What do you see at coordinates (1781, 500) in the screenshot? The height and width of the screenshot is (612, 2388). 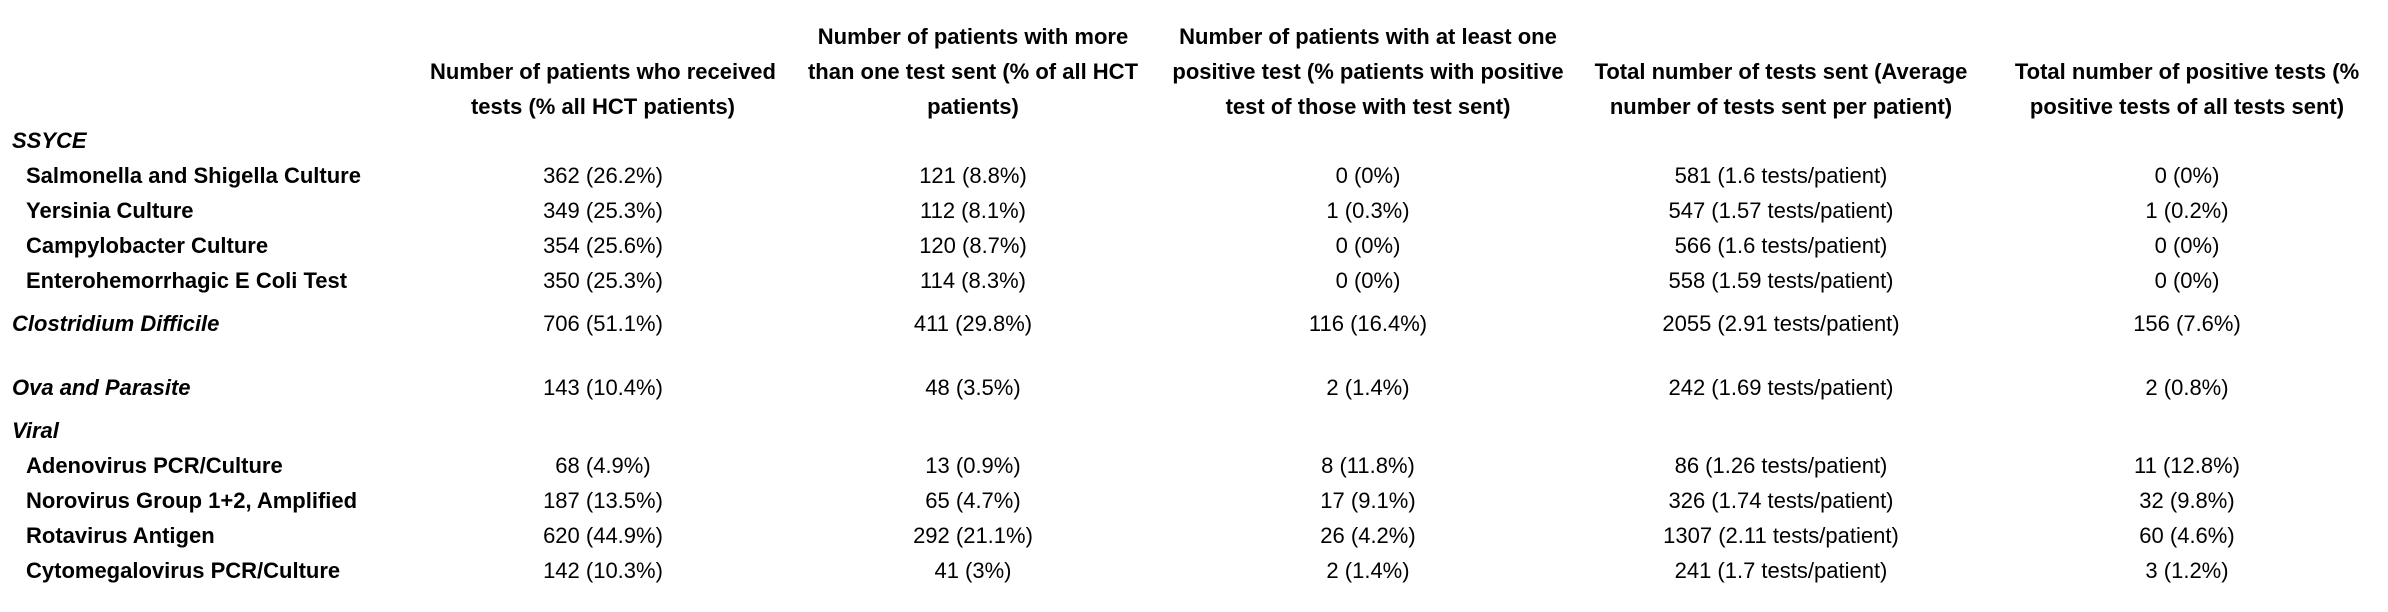 I see `total-tests-cell: 326 (1.74 tests/patient)` at bounding box center [1781, 500].